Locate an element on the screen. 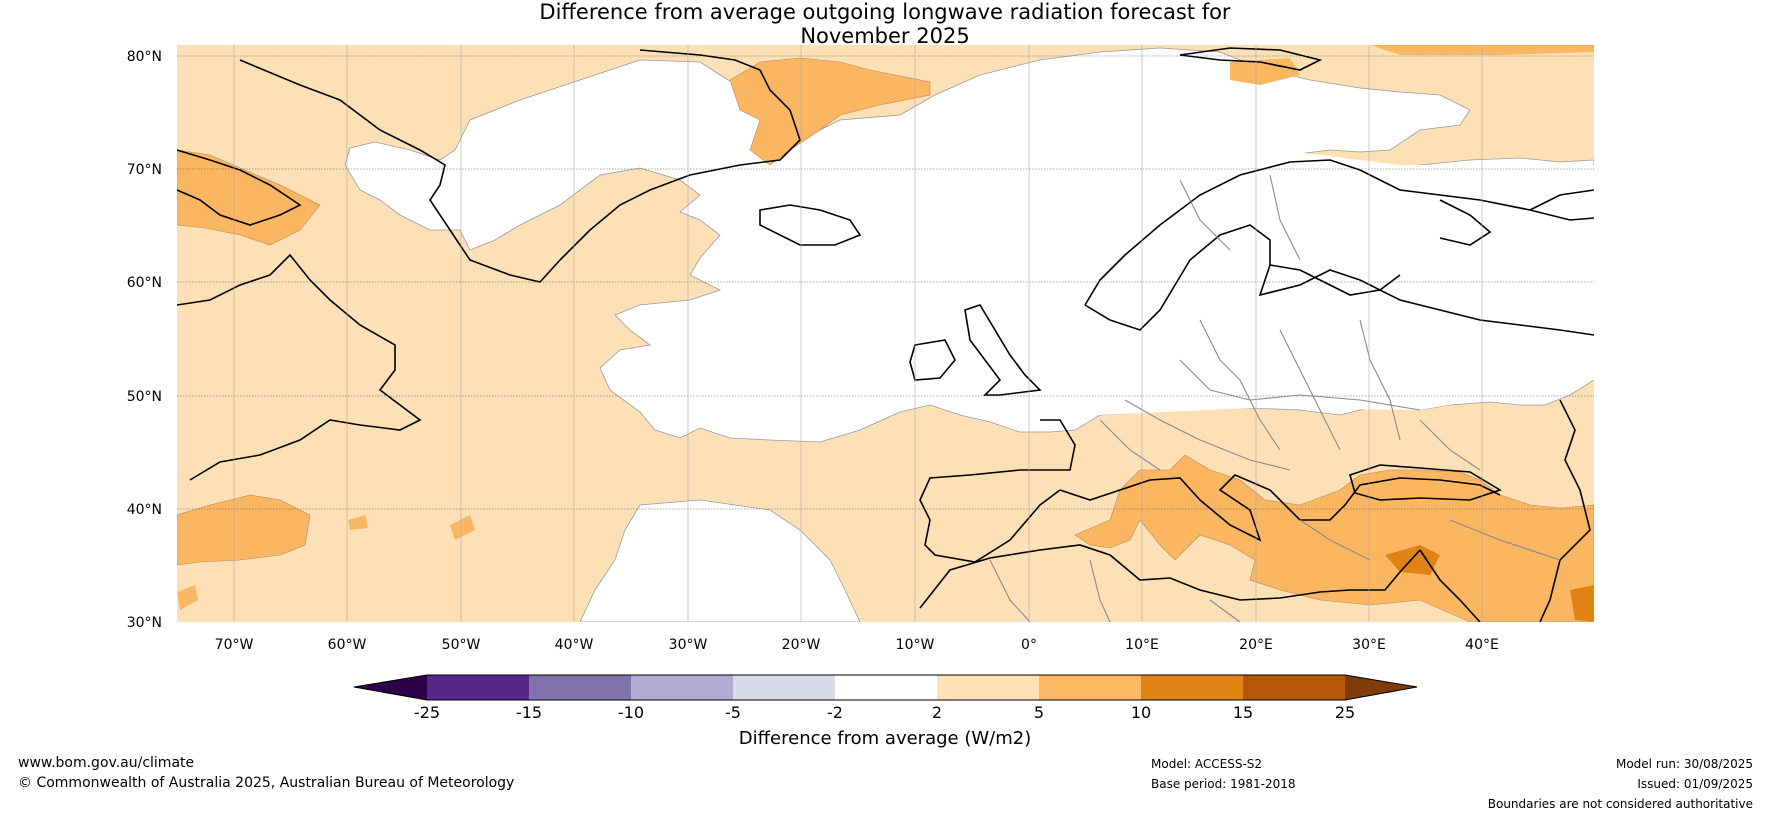 Image resolution: width=1770 pixels, height=816 pixels. coast-baffin is located at coordinates (239, 187).